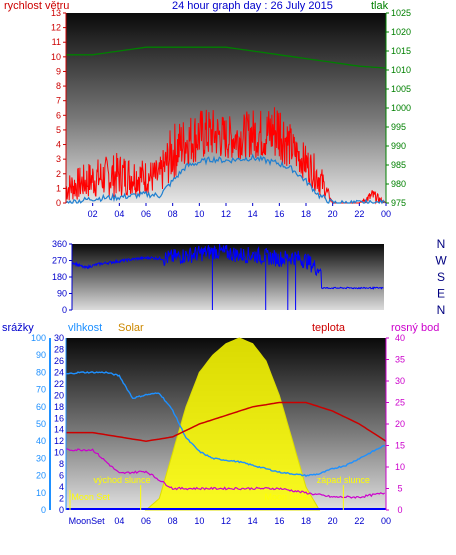 The width and height of the screenshot is (456, 555). I want to click on pressure-y-tick-label: 990, so click(398, 146).